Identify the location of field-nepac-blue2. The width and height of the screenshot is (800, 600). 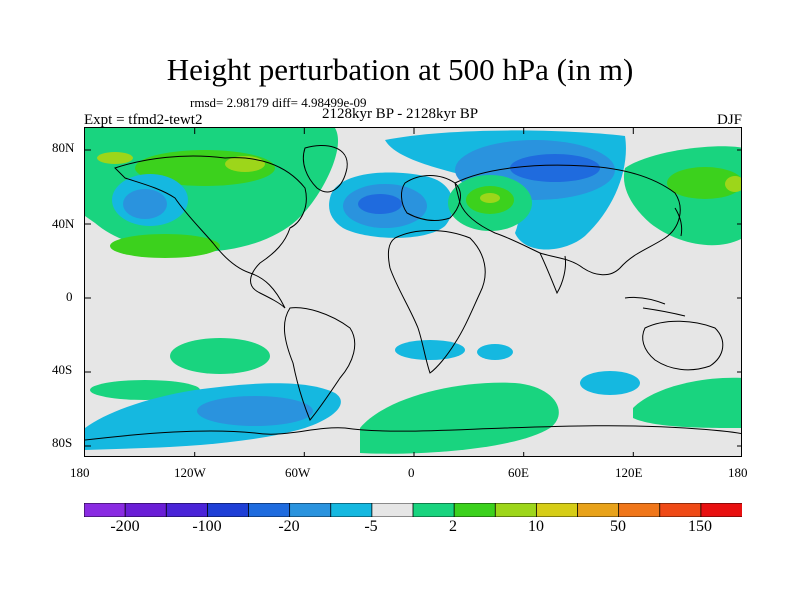
(145, 204).